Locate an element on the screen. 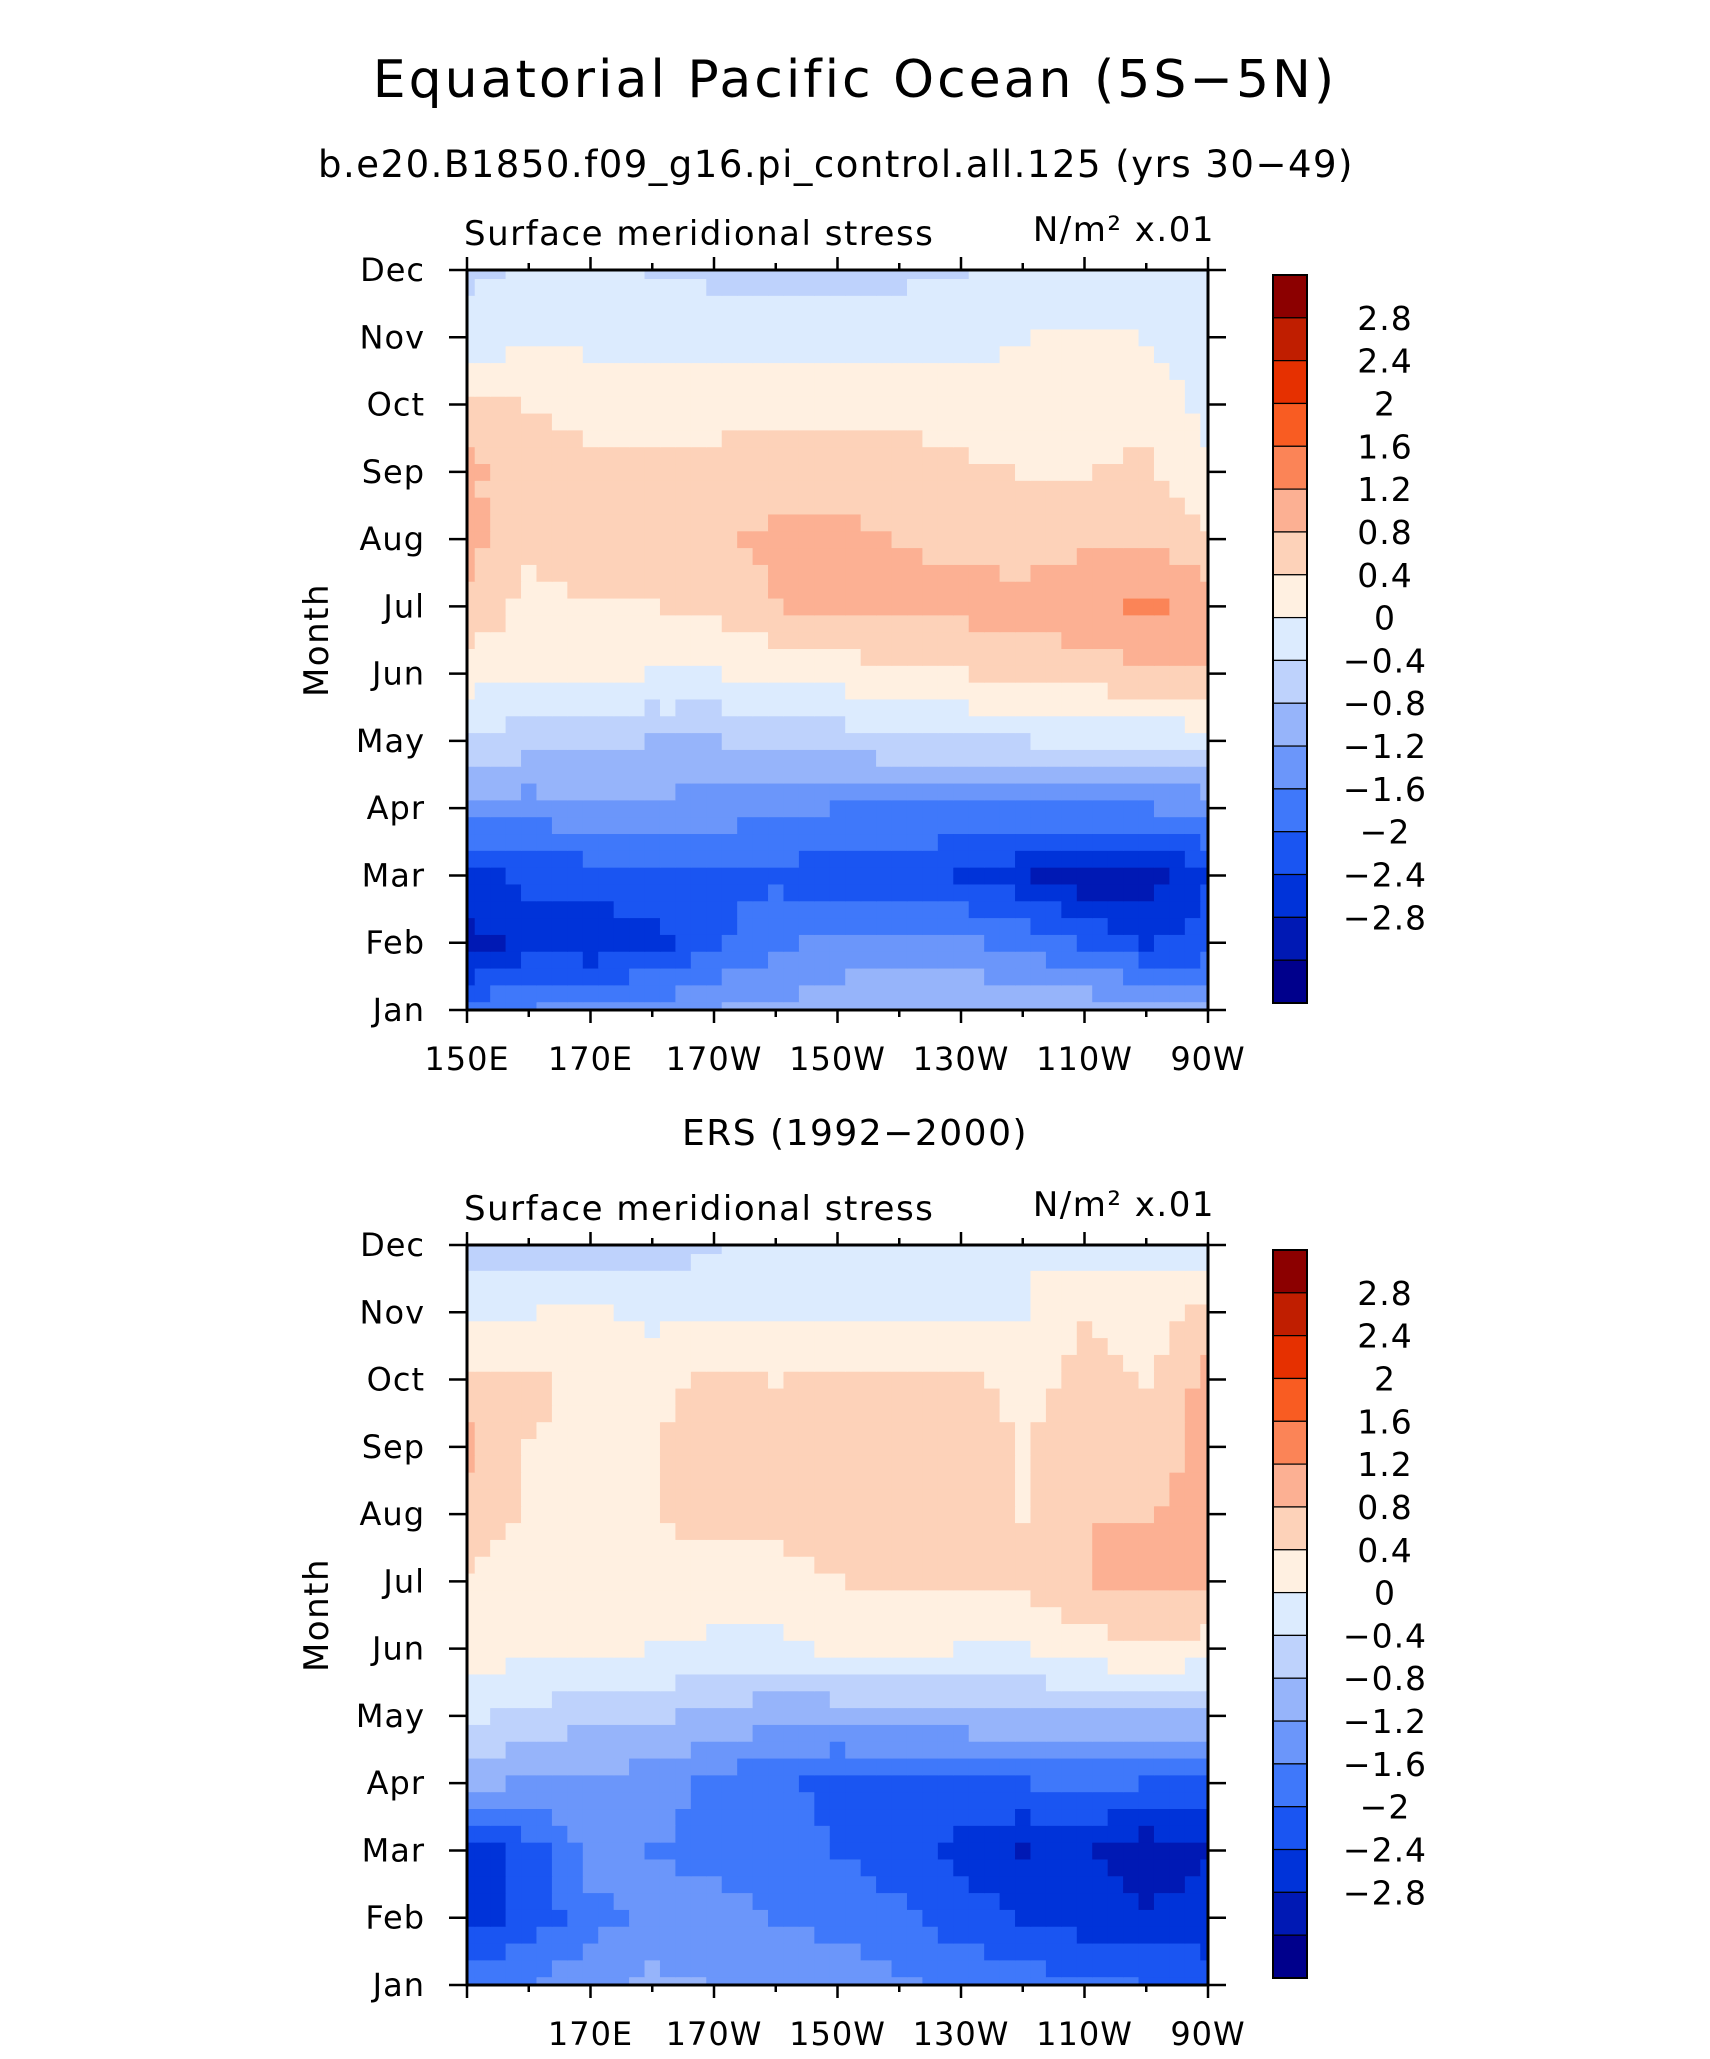 This screenshot has width=1710, height=2059. colorbar-label: −0.8 is located at coordinates (1385, 1678).